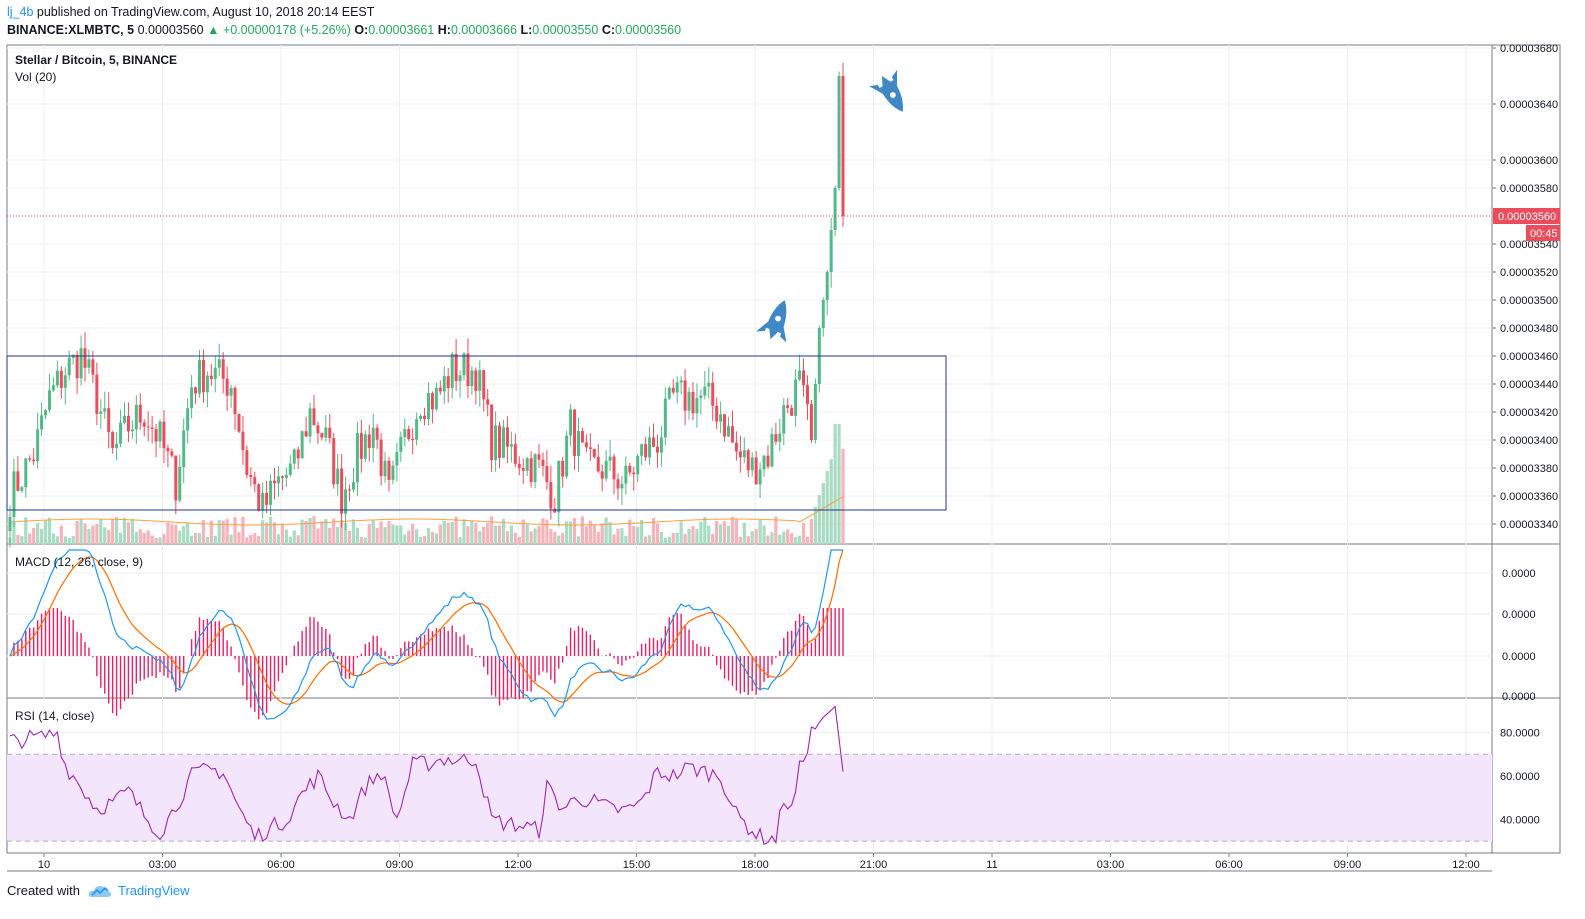  What do you see at coordinates (886, 90) in the screenshot?
I see `rocket-icon` at bounding box center [886, 90].